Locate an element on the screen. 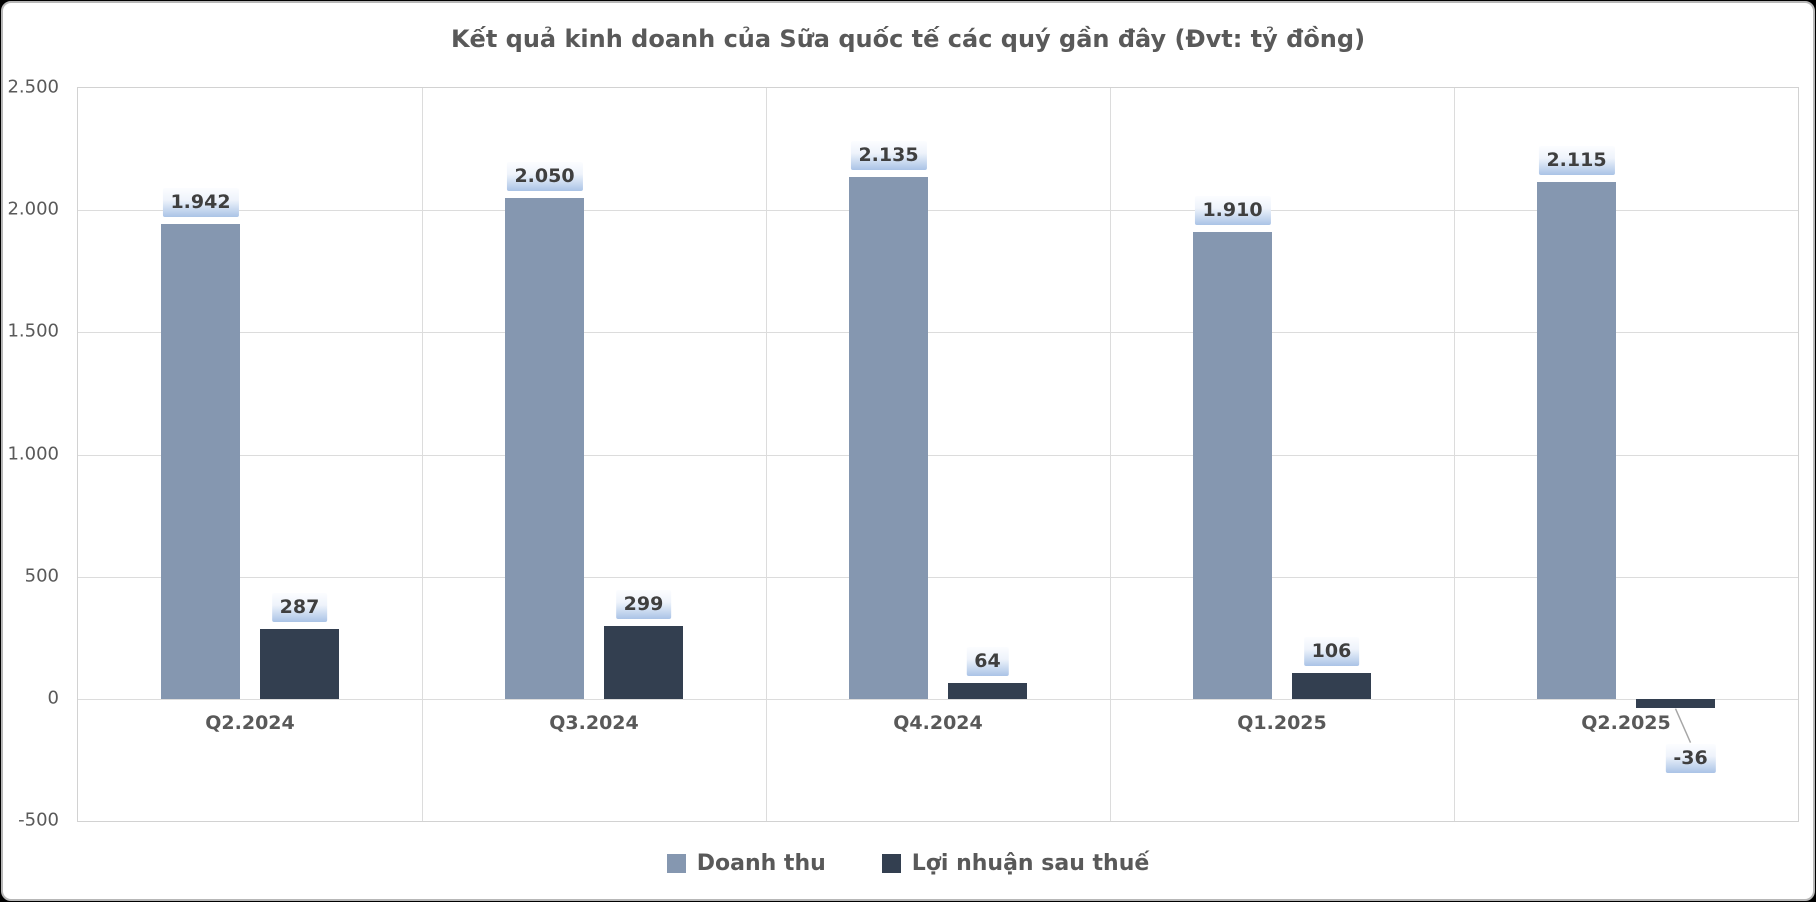  bar-loi-nhuan-q2-2024 is located at coordinates (299, 663).